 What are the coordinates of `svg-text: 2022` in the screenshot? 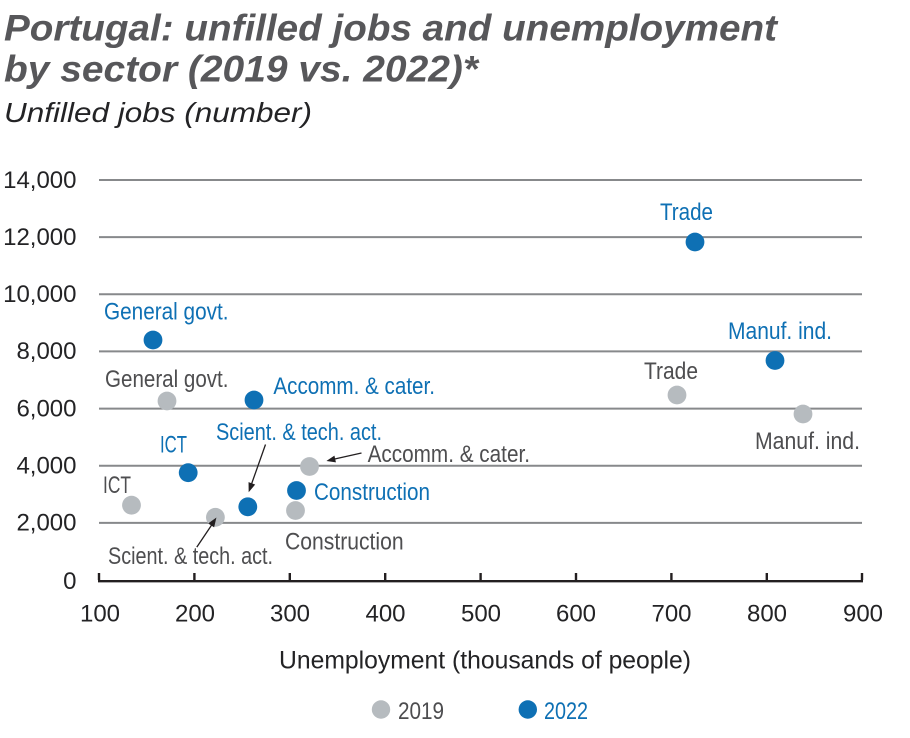 It's located at (566, 711).